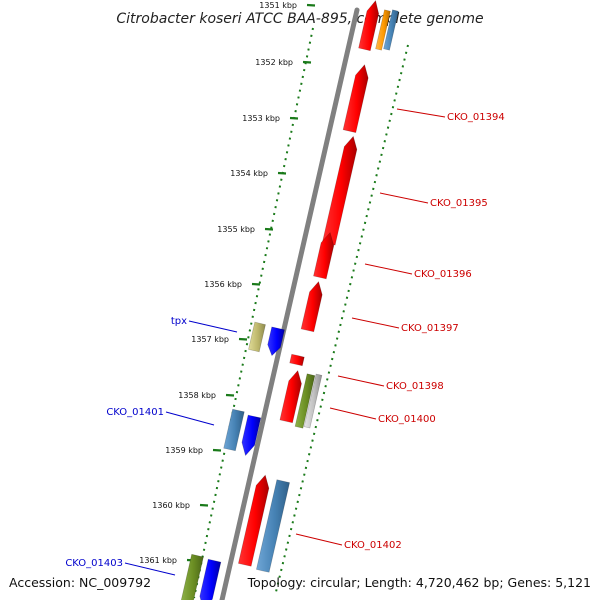 The width and height of the screenshot is (600, 600). I want to click on gene-cko-01398-small, so click(297, 360).